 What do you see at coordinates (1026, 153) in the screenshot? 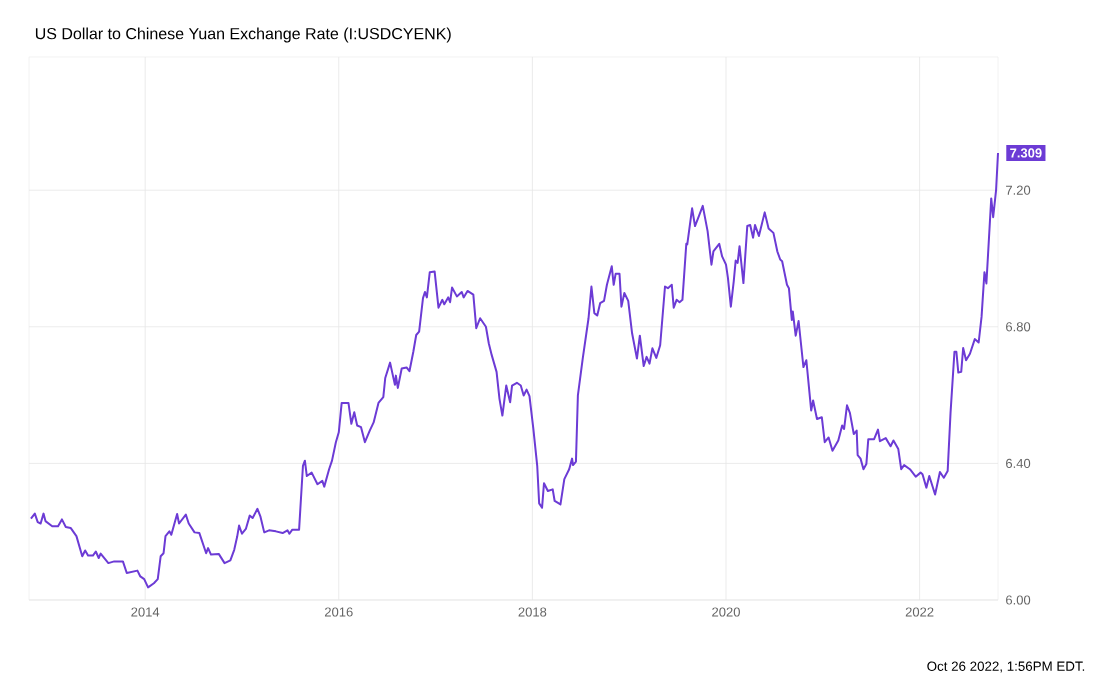
I see `data-label: 7.309` at bounding box center [1026, 153].